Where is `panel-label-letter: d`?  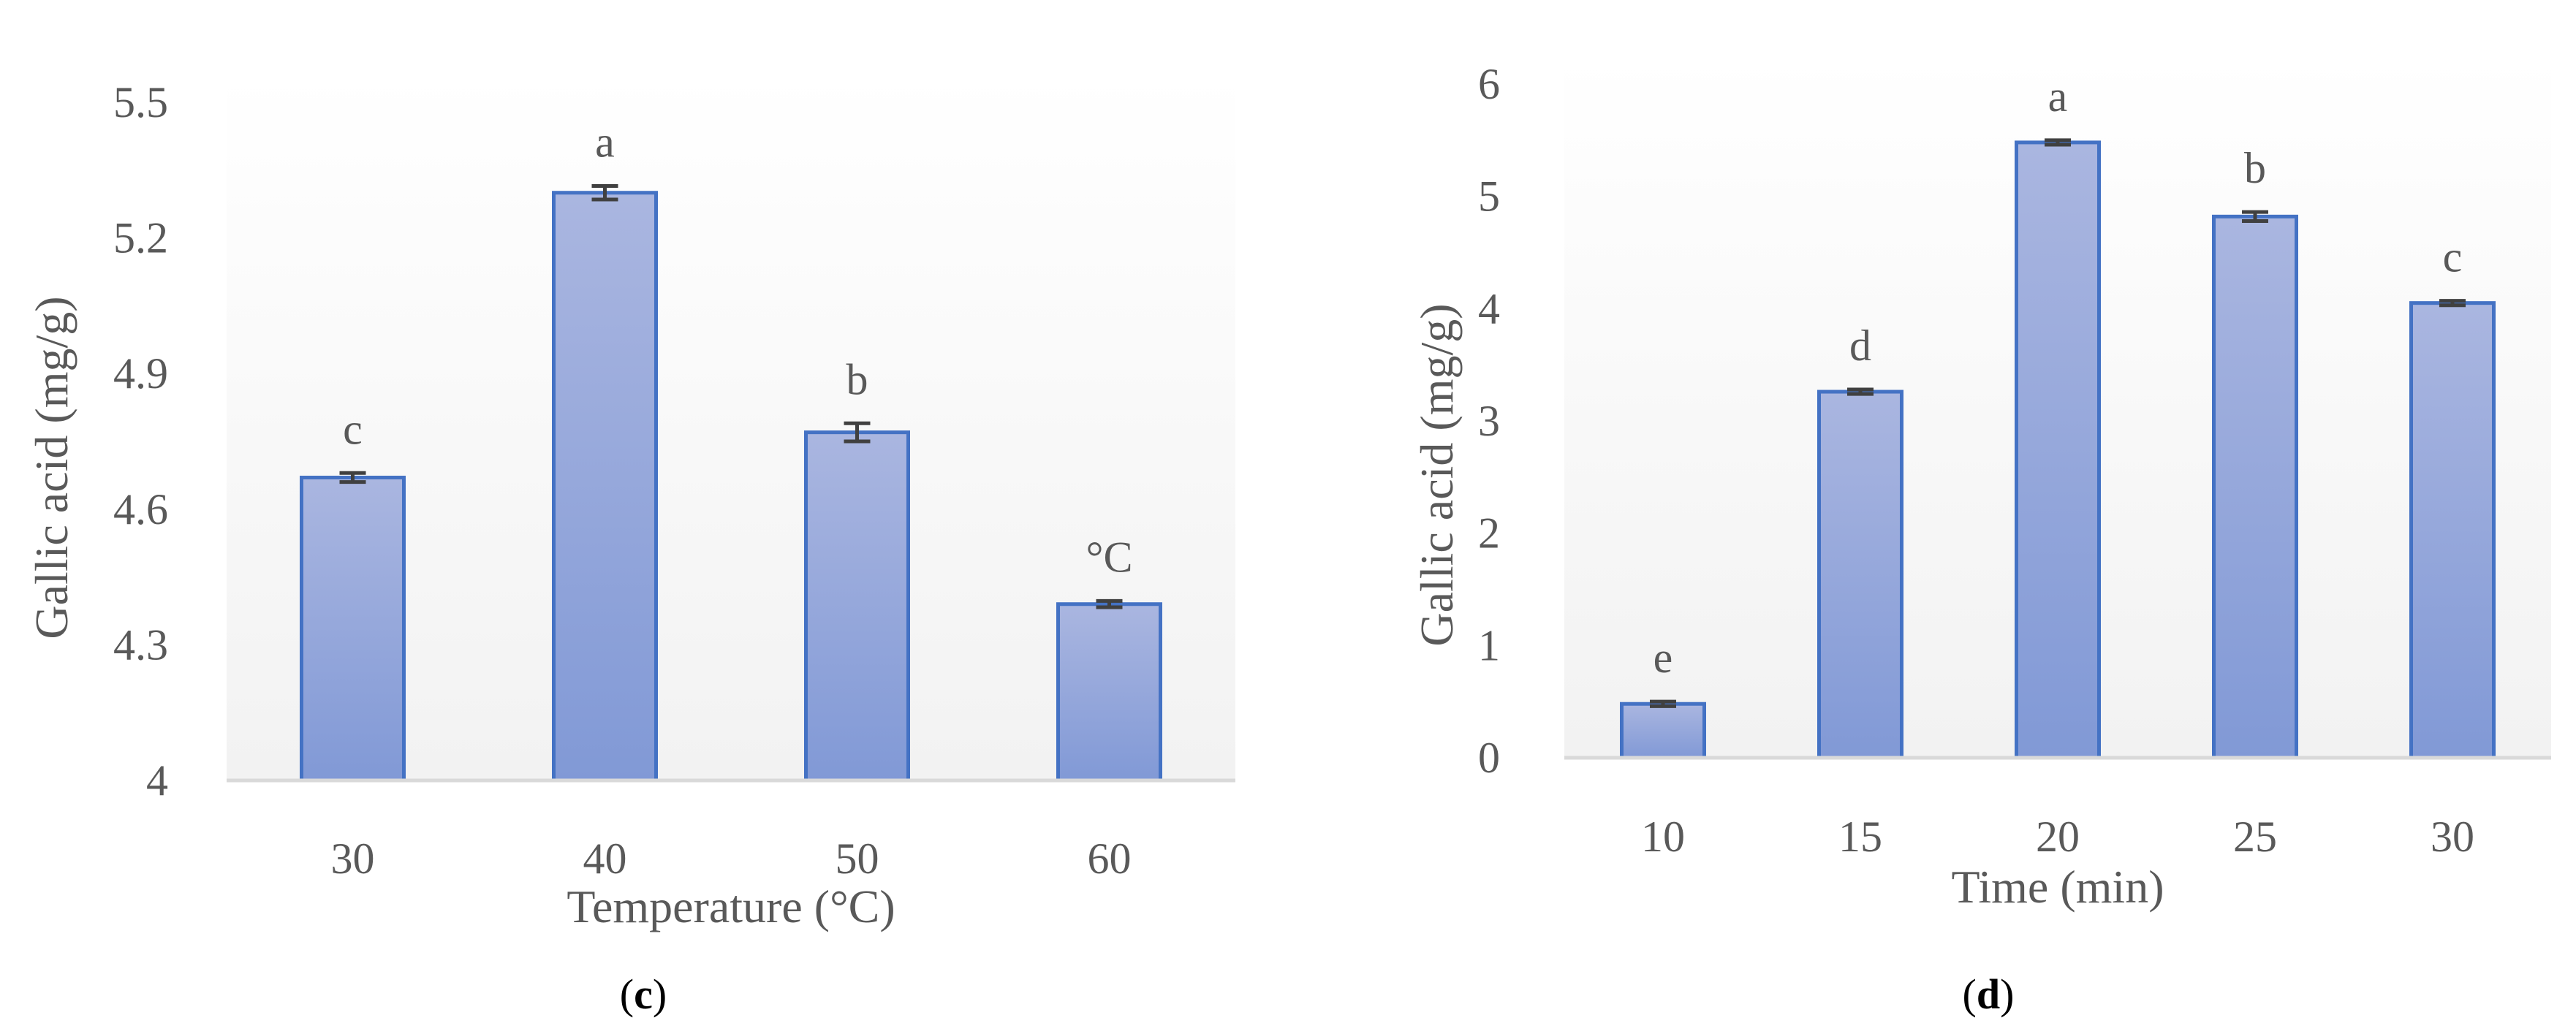
panel-label-letter: d is located at coordinates (1988, 994).